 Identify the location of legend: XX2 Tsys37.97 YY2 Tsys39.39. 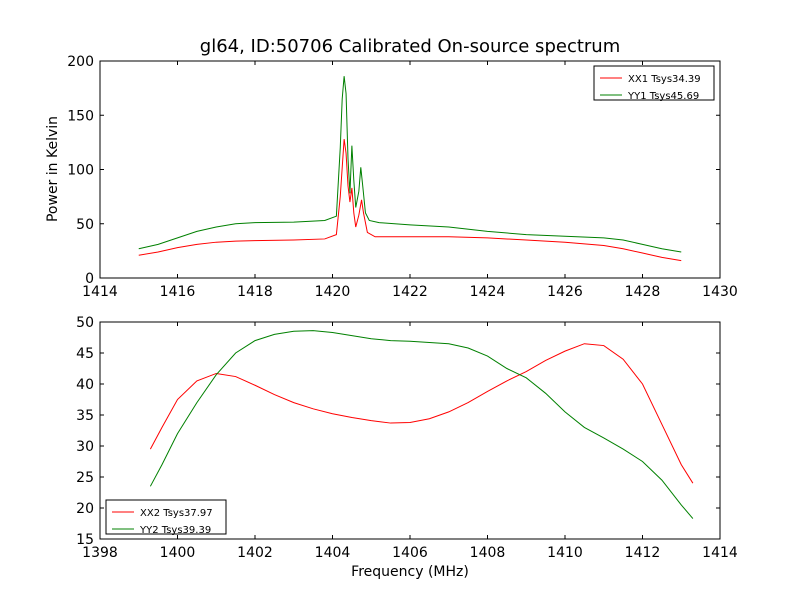
(166, 517).